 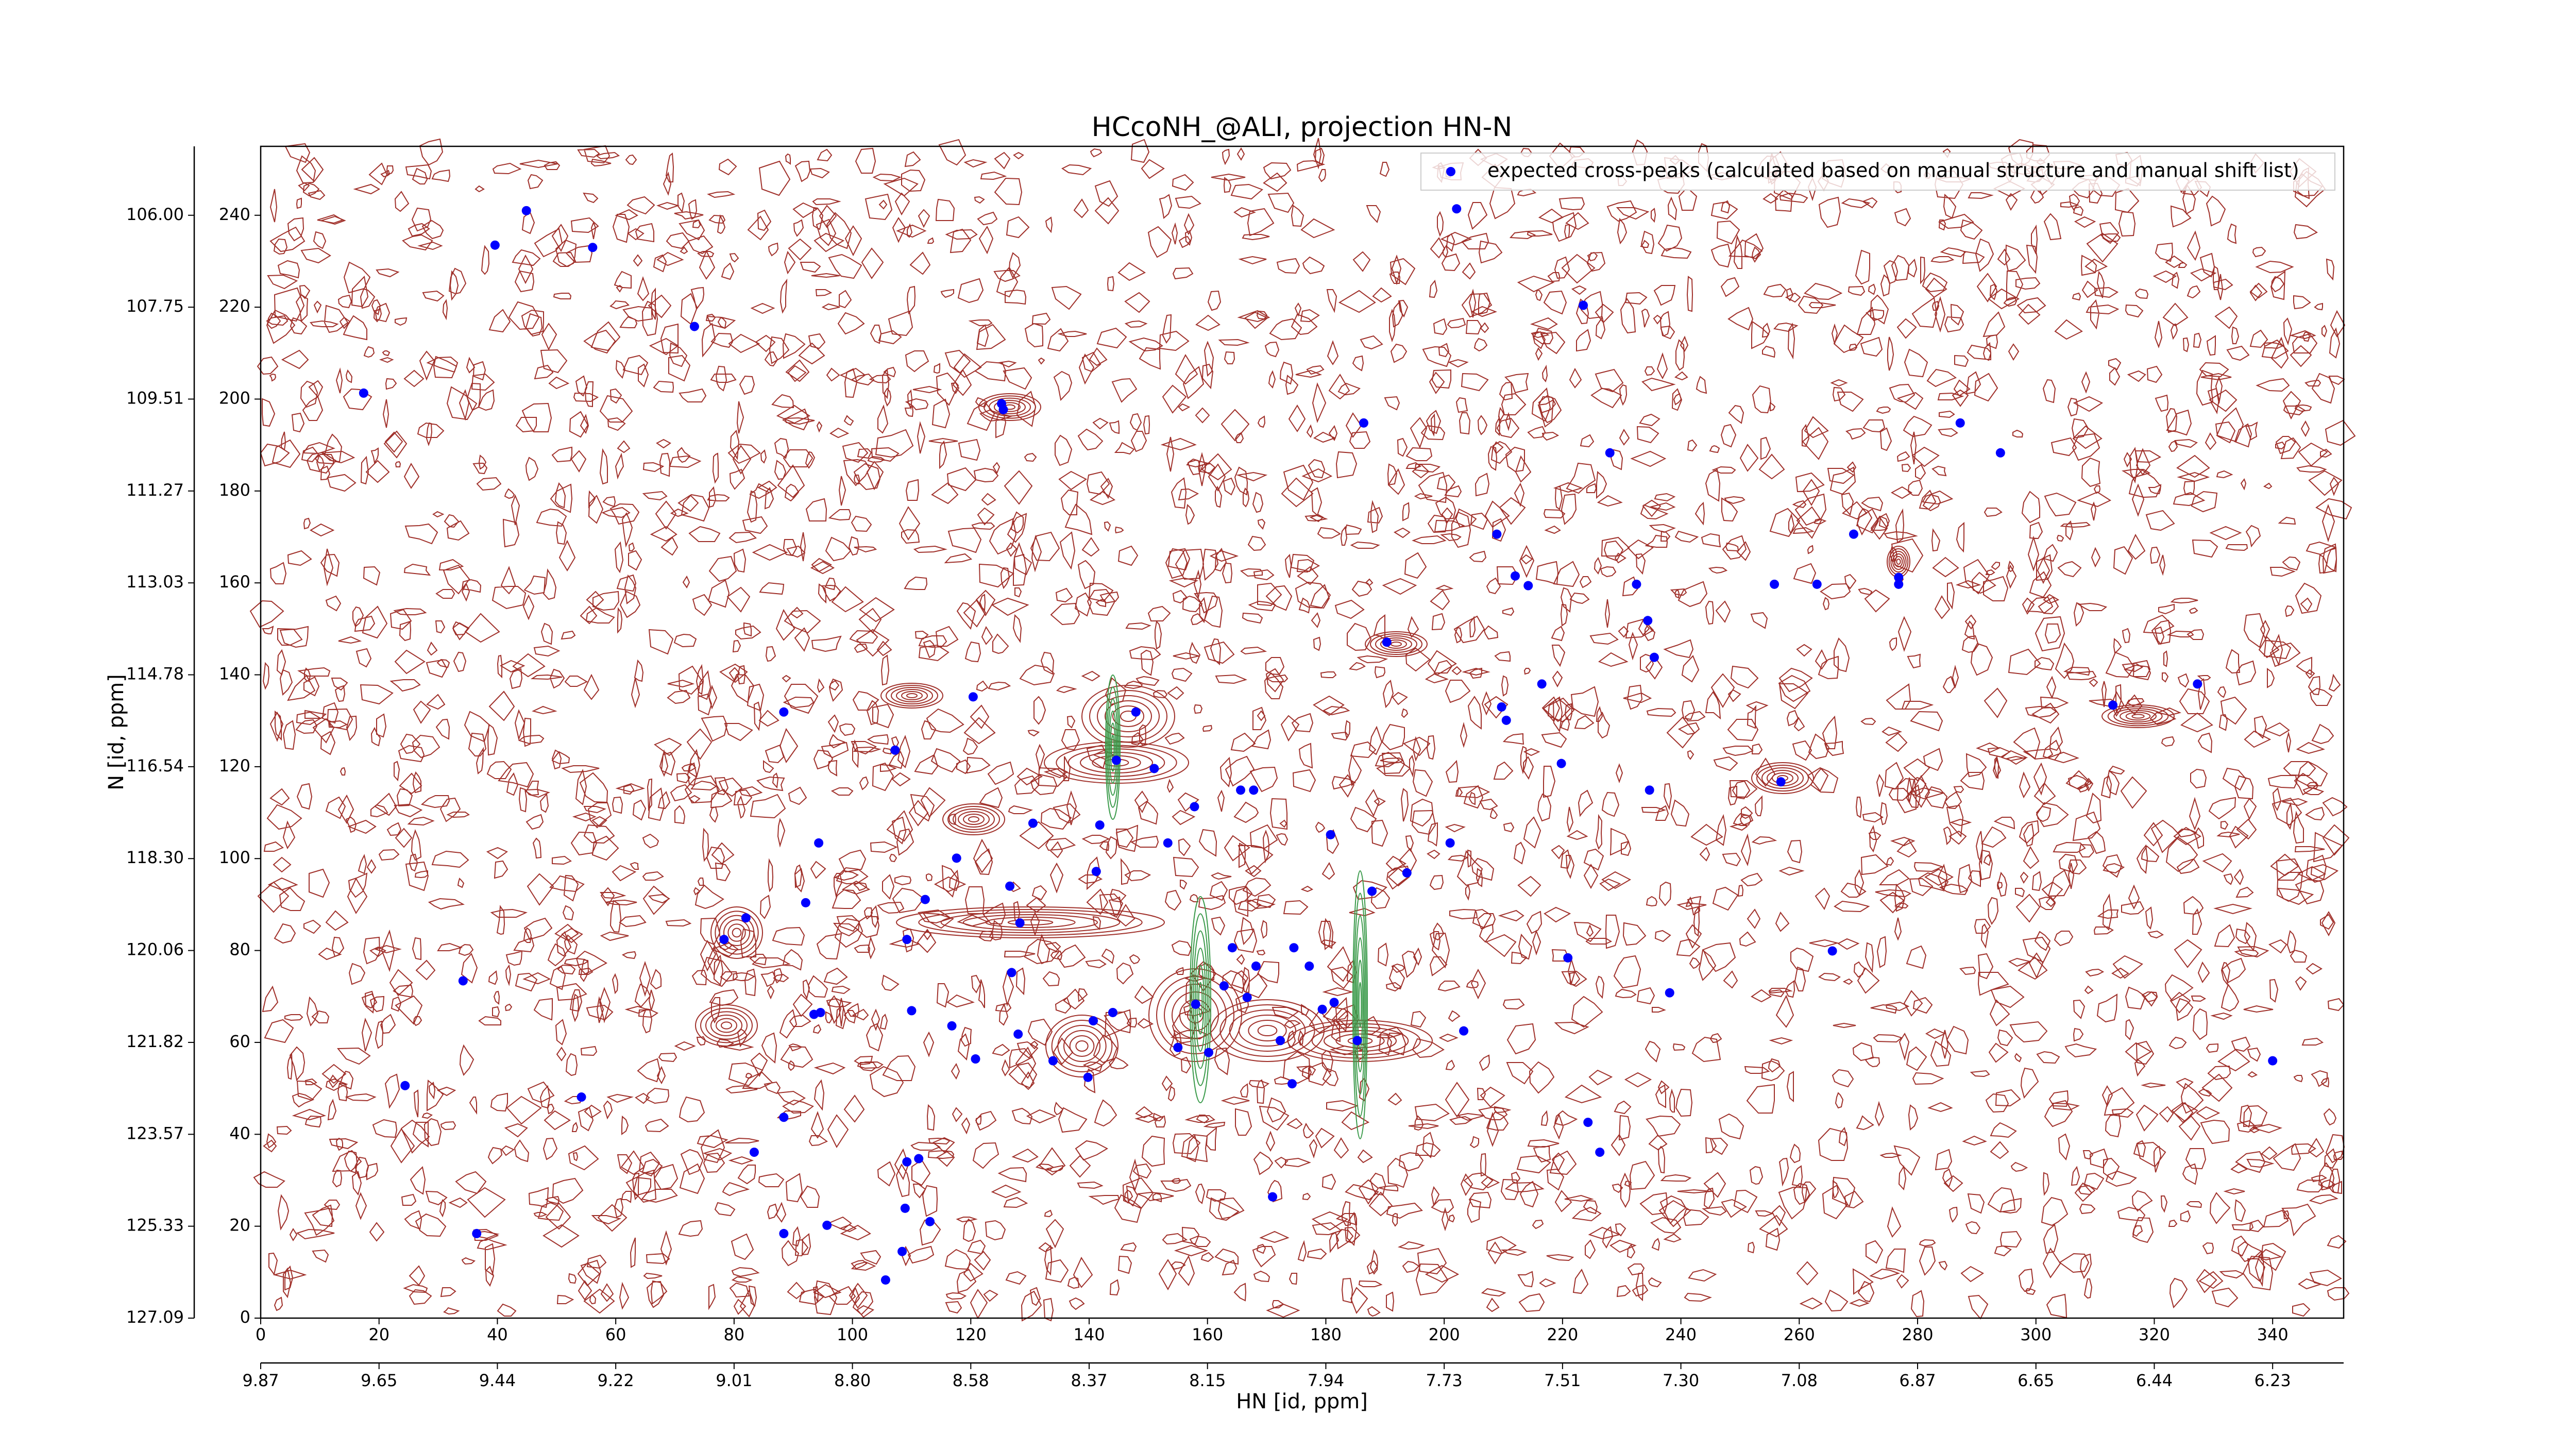 What do you see at coordinates (2154, 1334) in the screenshot?
I see `x-tick-label: 320` at bounding box center [2154, 1334].